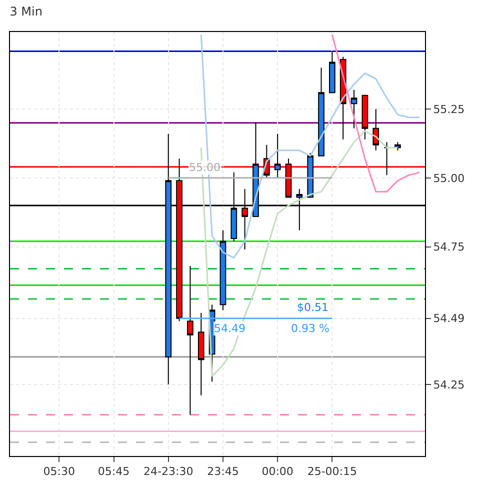 This screenshot has height=488, width=487. What do you see at coordinates (310, 328) in the screenshot?
I see `annotation: 0.93 %` at bounding box center [310, 328].